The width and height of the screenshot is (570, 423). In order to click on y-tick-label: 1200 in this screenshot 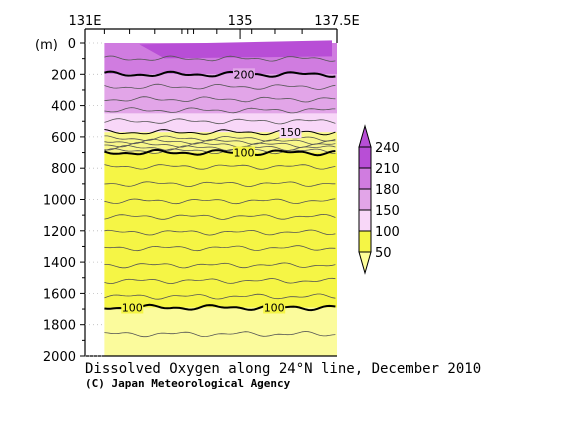, I will do `click(59, 232)`.